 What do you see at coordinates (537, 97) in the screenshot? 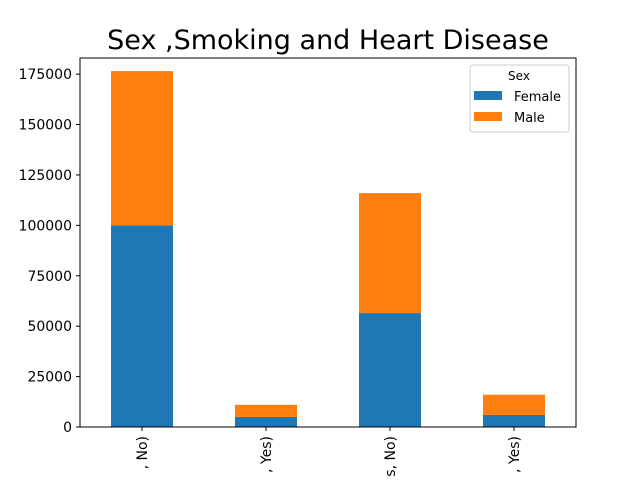
I see `legend-label-female: Female` at bounding box center [537, 97].